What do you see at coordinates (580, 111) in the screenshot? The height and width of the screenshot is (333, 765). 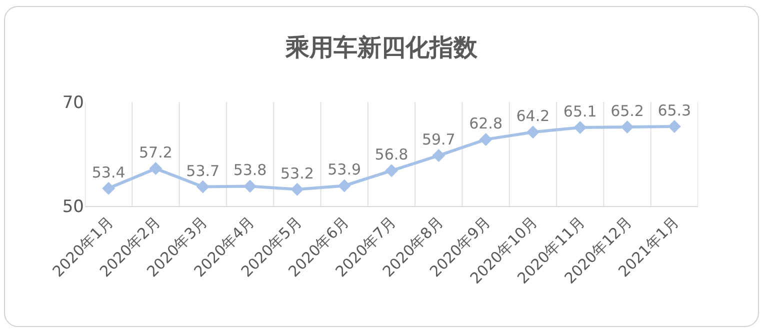 I see `data-label: 65.1` at bounding box center [580, 111].